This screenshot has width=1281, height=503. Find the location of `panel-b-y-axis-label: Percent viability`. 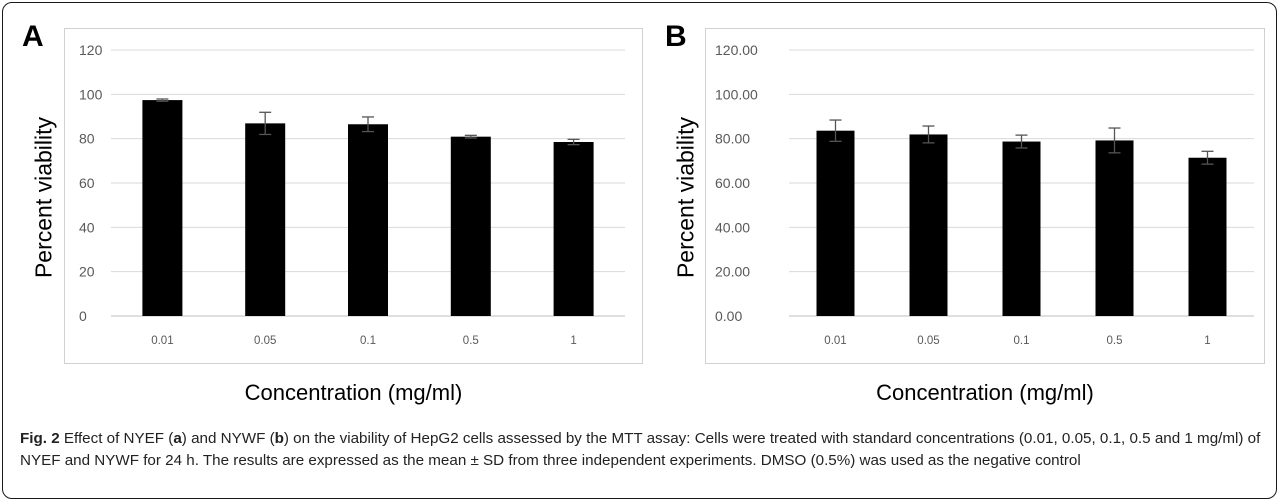

panel-b-y-axis-label: Percent viability is located at coordinates (685, 197).